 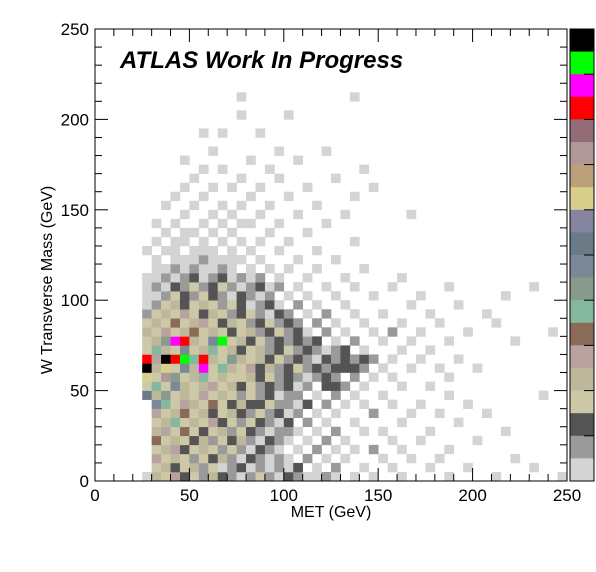 I want to click on y-tick-label: 200, so click(x=75, y=119).